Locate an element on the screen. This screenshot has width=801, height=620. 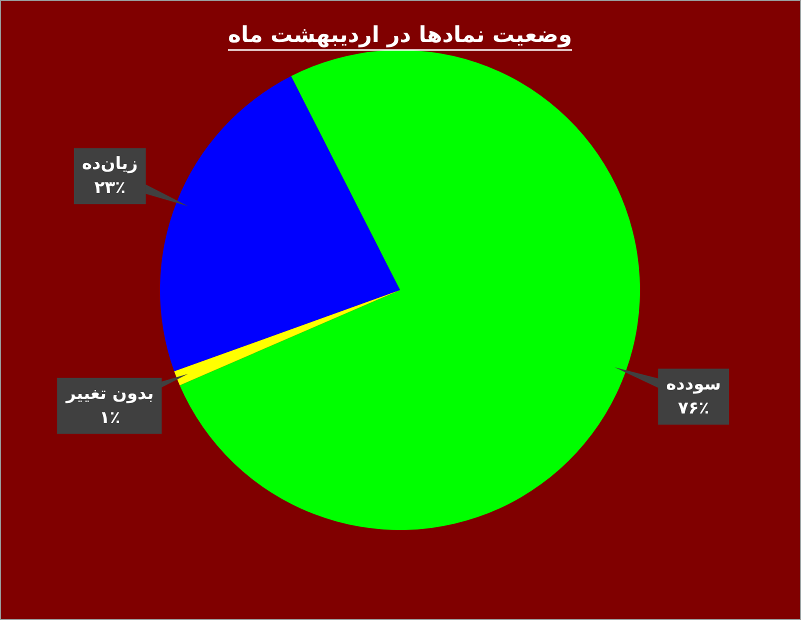
chart-title: وضعیت نمادها در اردیبهشت ماه is located at coordinates (400, 35).